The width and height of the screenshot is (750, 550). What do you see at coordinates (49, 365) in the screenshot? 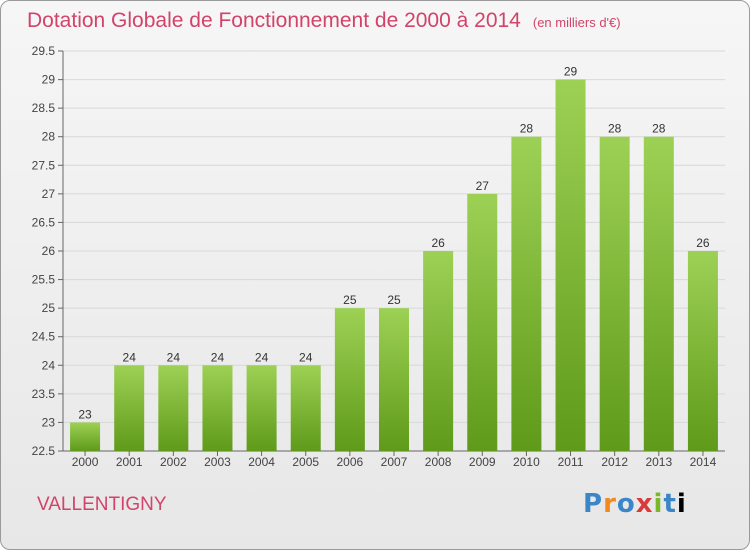
I see `y-tick-label: 24` at bounding box center [49, 365].